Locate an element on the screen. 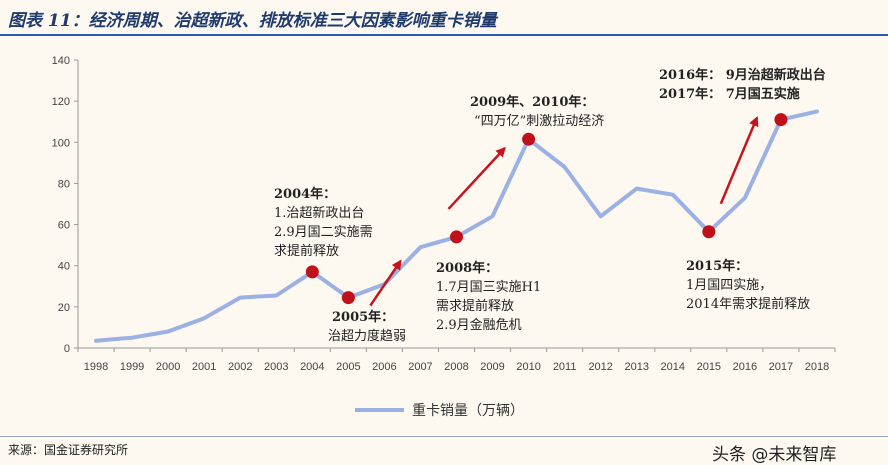  y-tick-label: 0 is located at coordinates (67, 349).